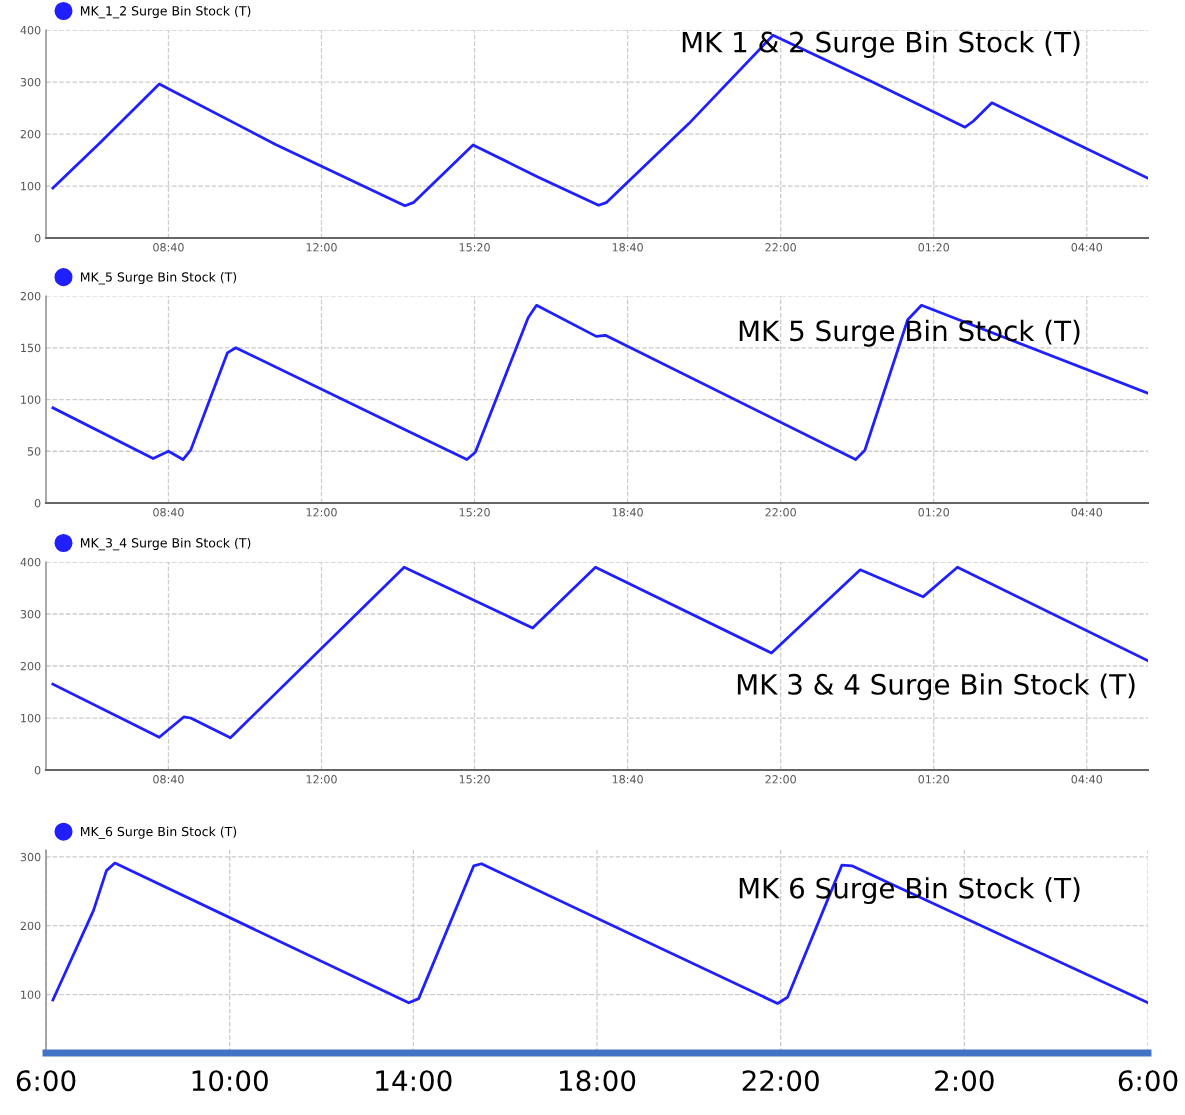 This screenshot has width=1185, height=1115. I want to click on text: MK 3 & 4 Surge Bin Stock (T), so click(936, 687).